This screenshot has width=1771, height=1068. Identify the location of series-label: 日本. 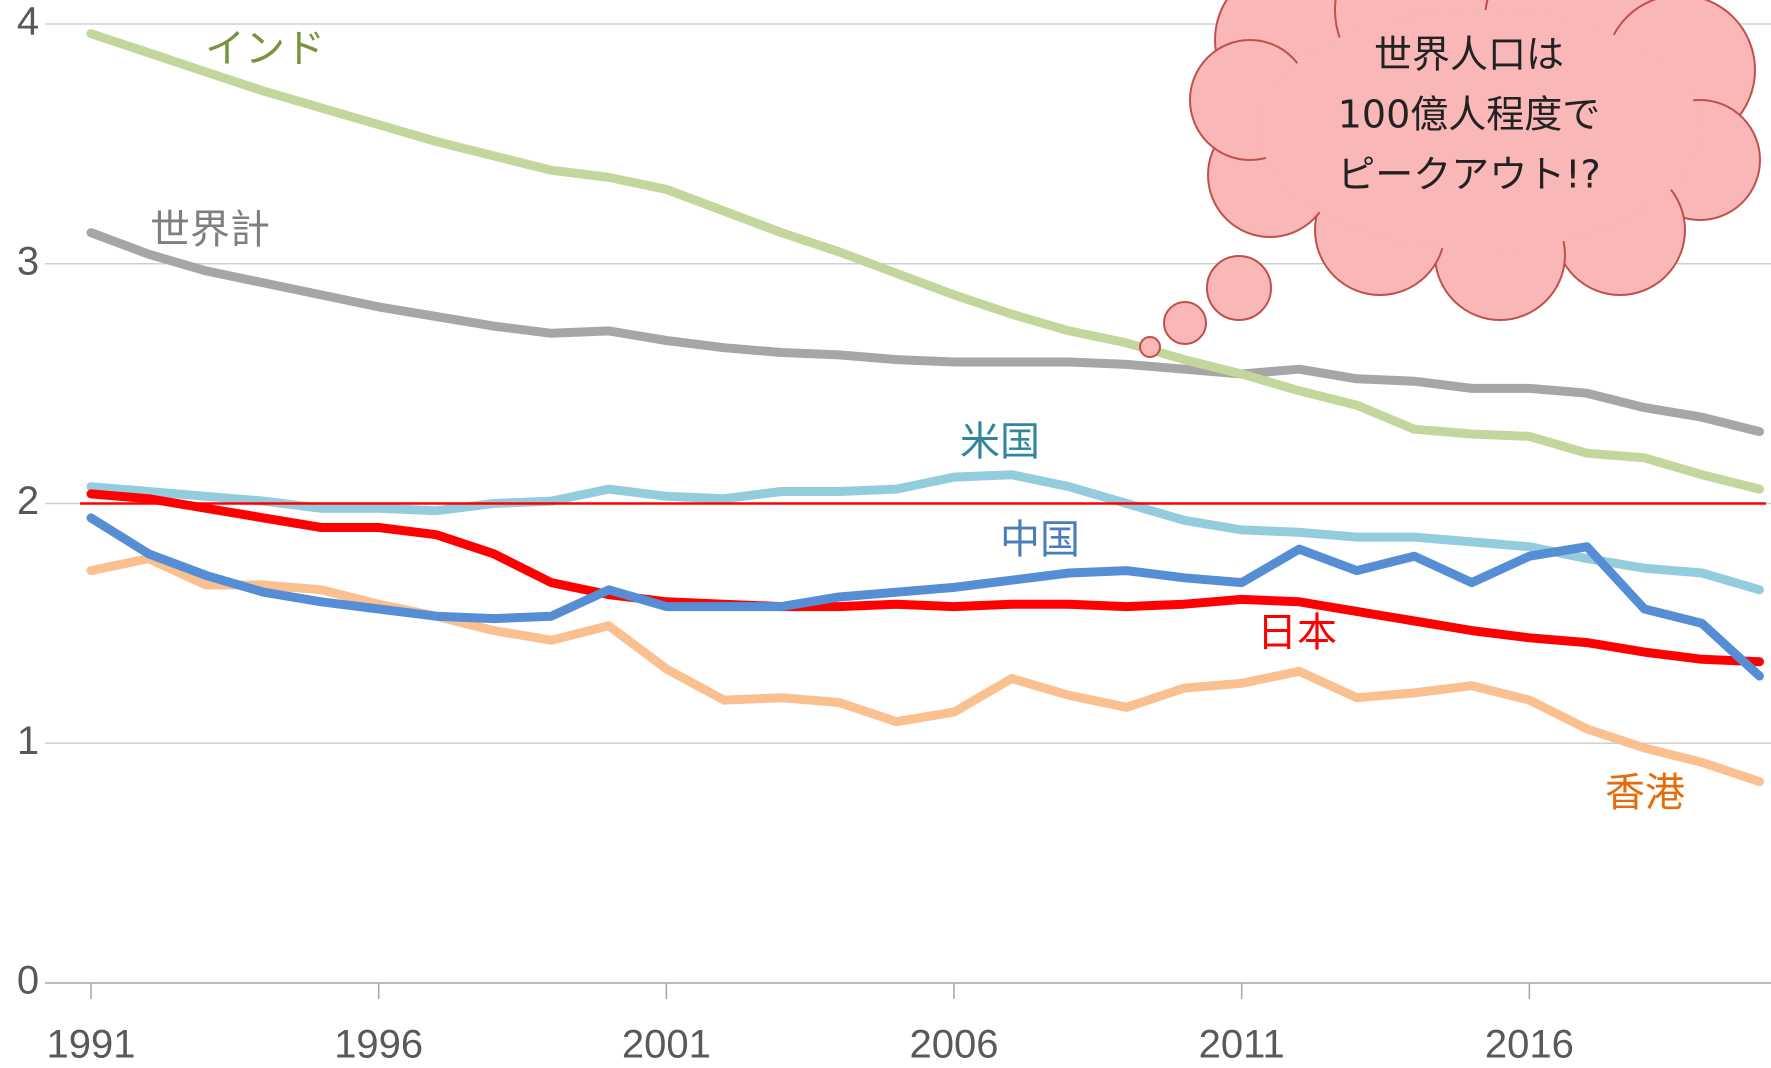
(1297, 633).